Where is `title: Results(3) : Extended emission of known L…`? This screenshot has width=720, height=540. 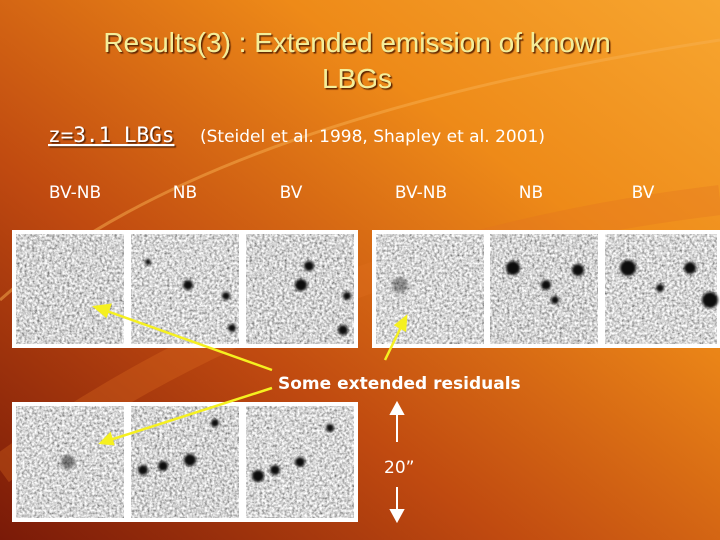 title: Results(3) : Extended emission of known L… is located at coordinates (356, 60).